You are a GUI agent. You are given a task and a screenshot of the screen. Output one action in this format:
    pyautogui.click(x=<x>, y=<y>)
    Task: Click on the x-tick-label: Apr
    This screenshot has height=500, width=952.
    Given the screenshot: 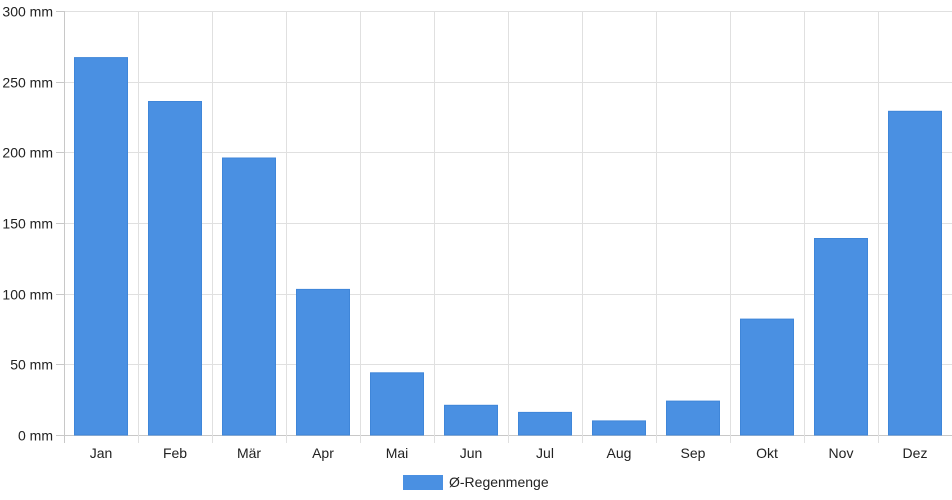 What is the action you would take?
    pyautogui.click(x=323, y=453)
    